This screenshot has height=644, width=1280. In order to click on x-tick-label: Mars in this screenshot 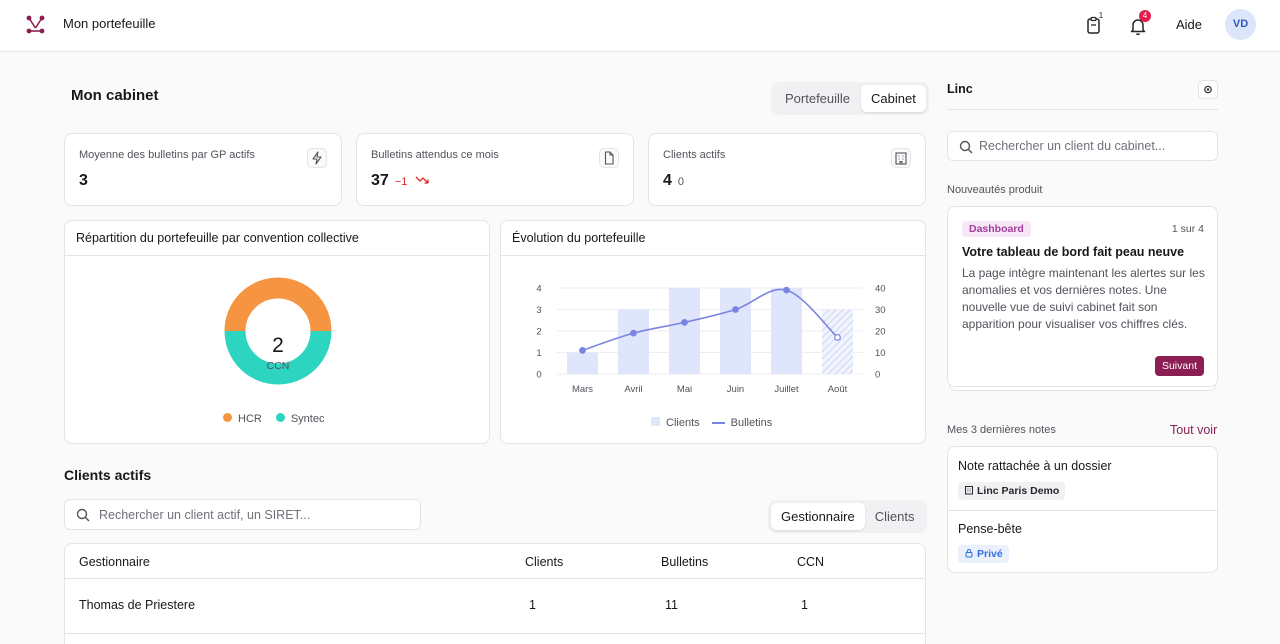, I will do `click(582, 389)`.